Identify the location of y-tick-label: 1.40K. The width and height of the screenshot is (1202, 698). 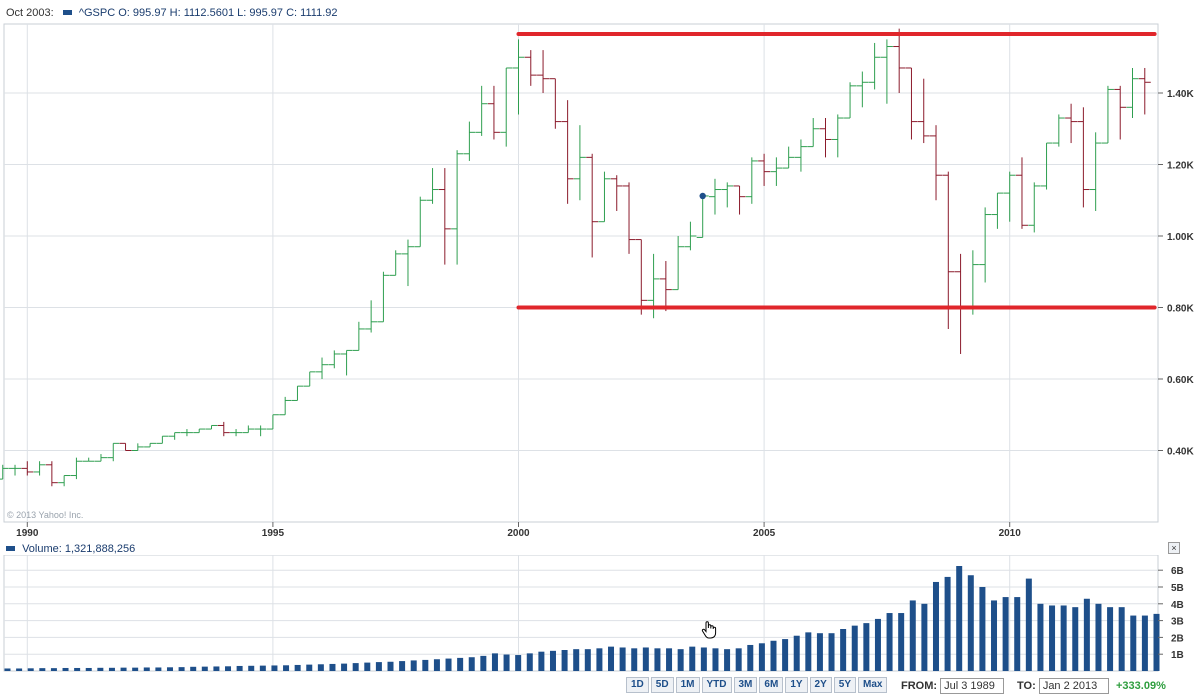
(1180, 94).